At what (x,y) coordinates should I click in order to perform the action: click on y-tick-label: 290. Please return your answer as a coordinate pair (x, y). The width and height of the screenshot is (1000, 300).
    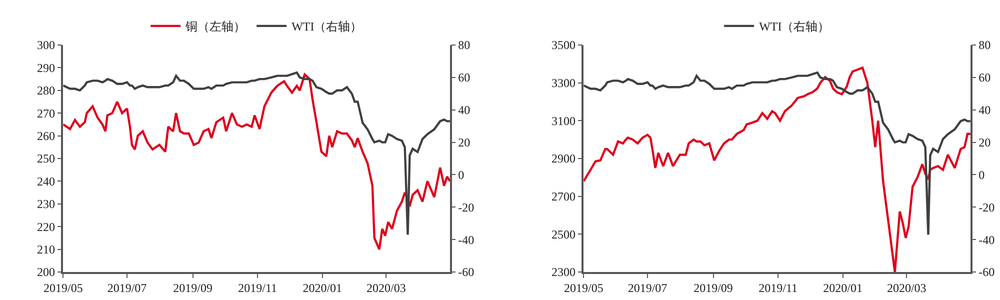
    Looking at the image, I should click on (46, 67).